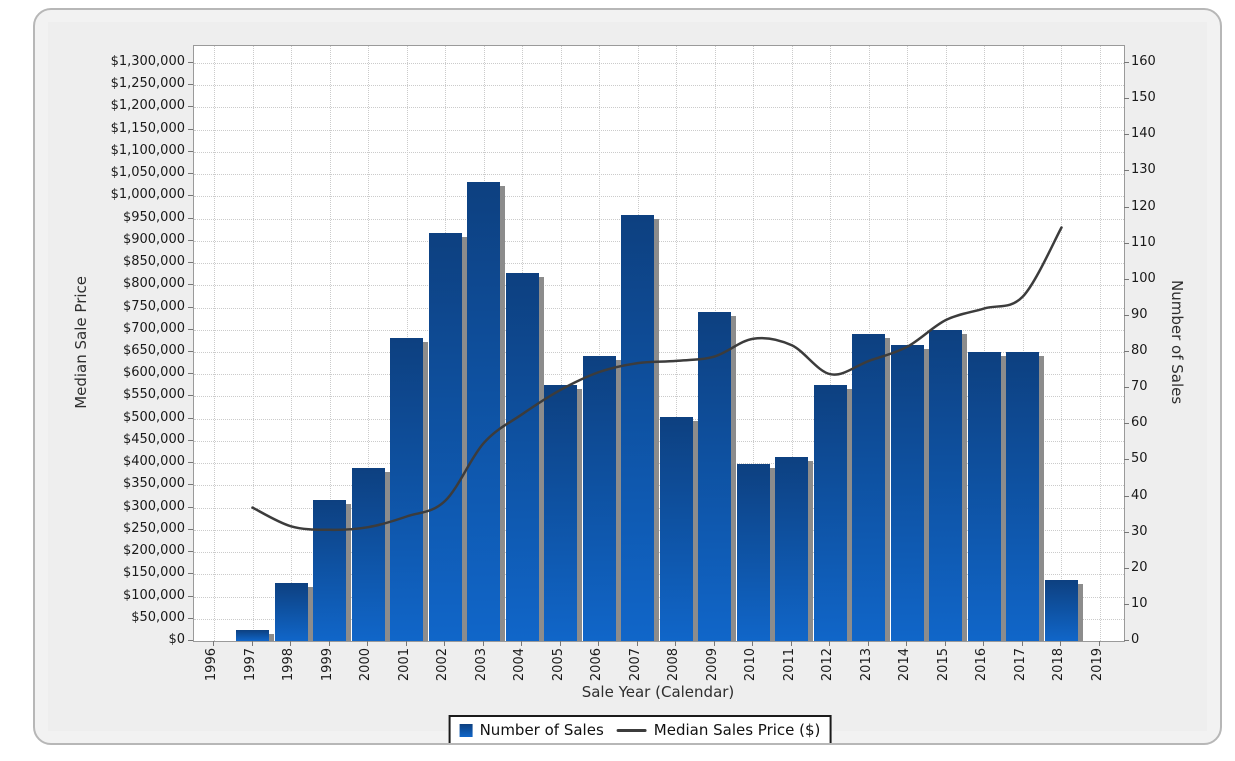 This screenshot has height=761, width=1235. What do you see at coordinates (558, 666) in the screenshot?
I see `x-tick-label-2005: 2005` at bounding box center [558, 666].